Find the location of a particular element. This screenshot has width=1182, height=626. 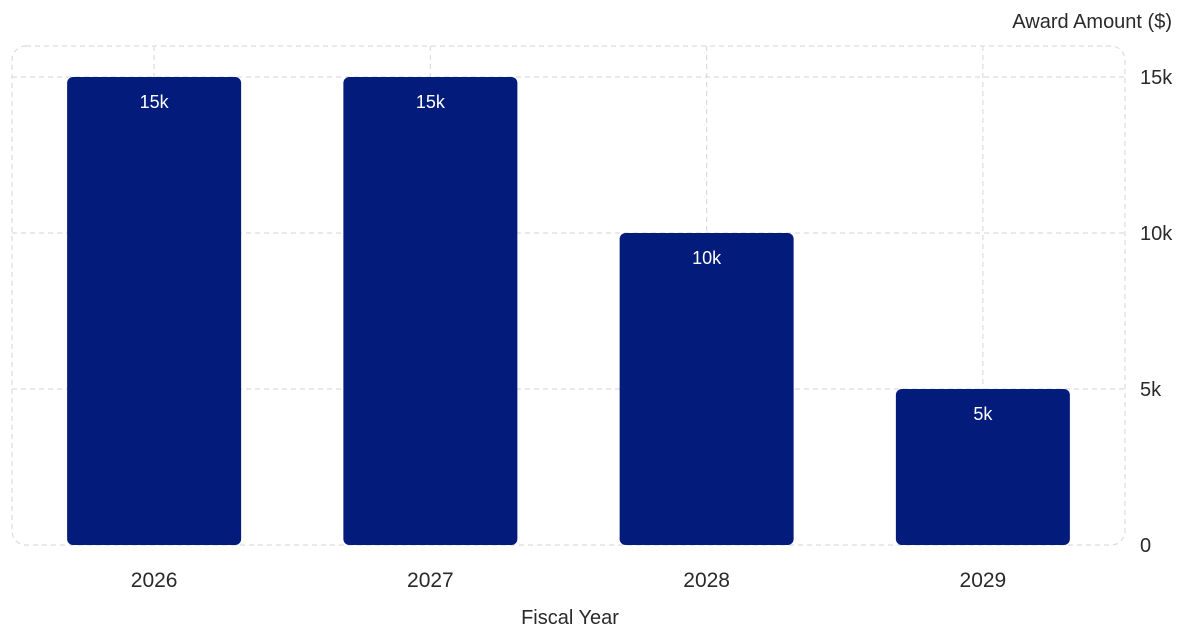

y-tick-label: 15k is located at coordinates (1156, 78).